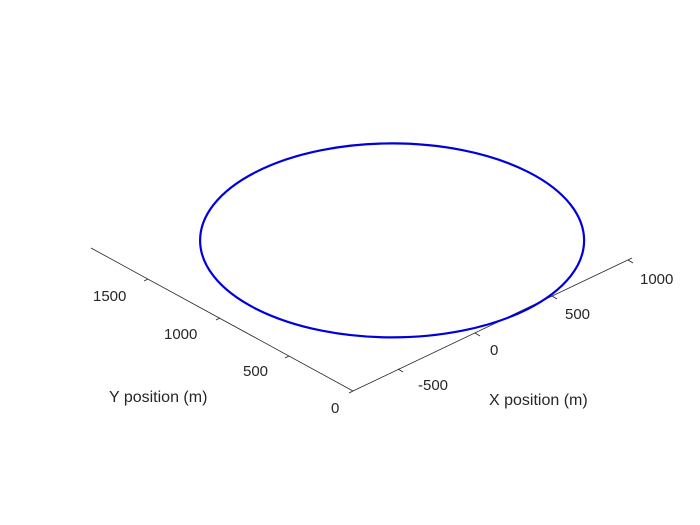  I want to click on x-tick-label: -500, so click(433, 385).